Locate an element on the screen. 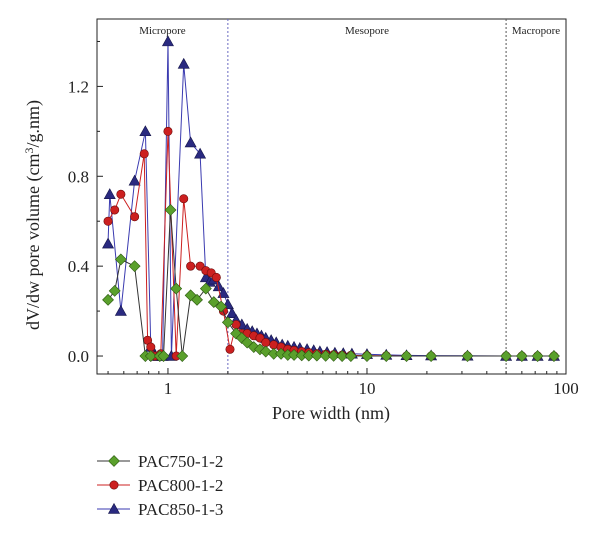  legend-item-pac850-1-3: PAC850-1-3 is located at coordinates (160, 509).